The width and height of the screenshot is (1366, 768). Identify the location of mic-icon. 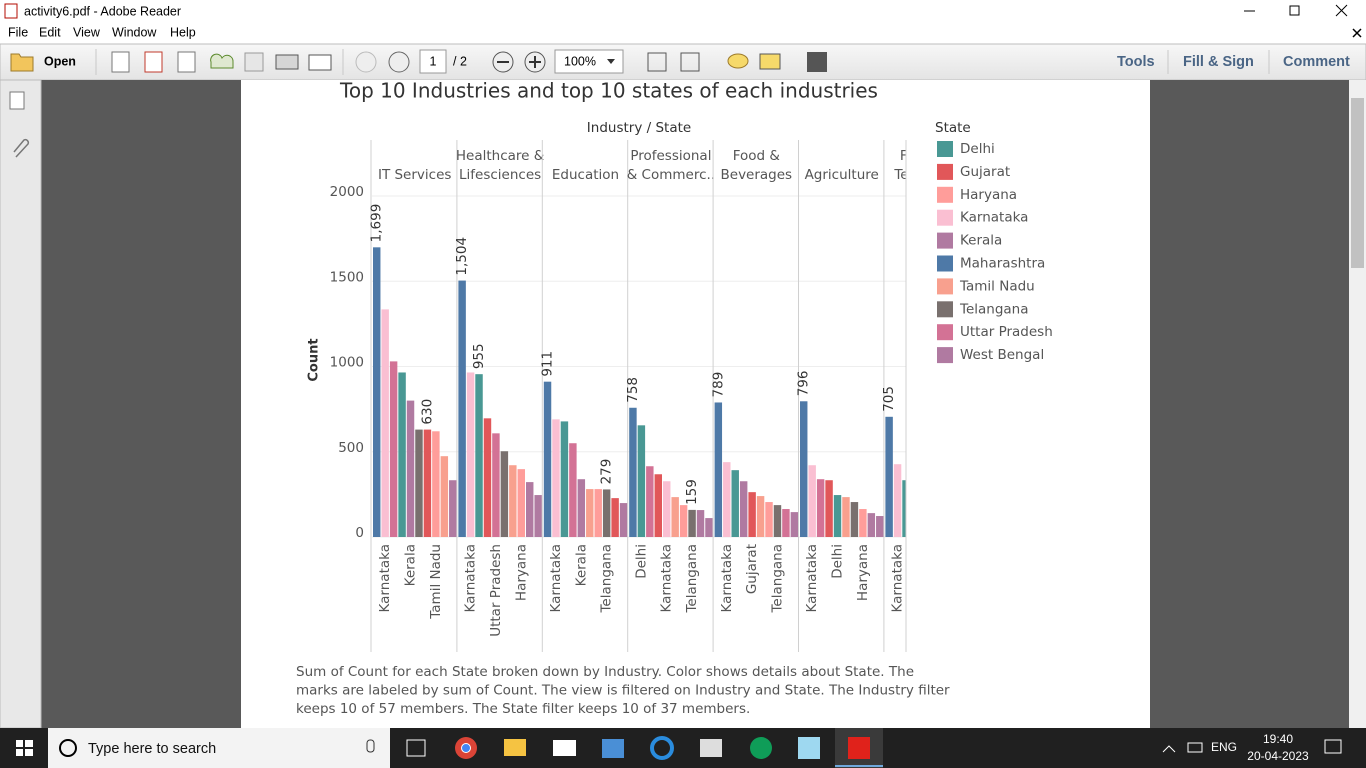
(370, 746).